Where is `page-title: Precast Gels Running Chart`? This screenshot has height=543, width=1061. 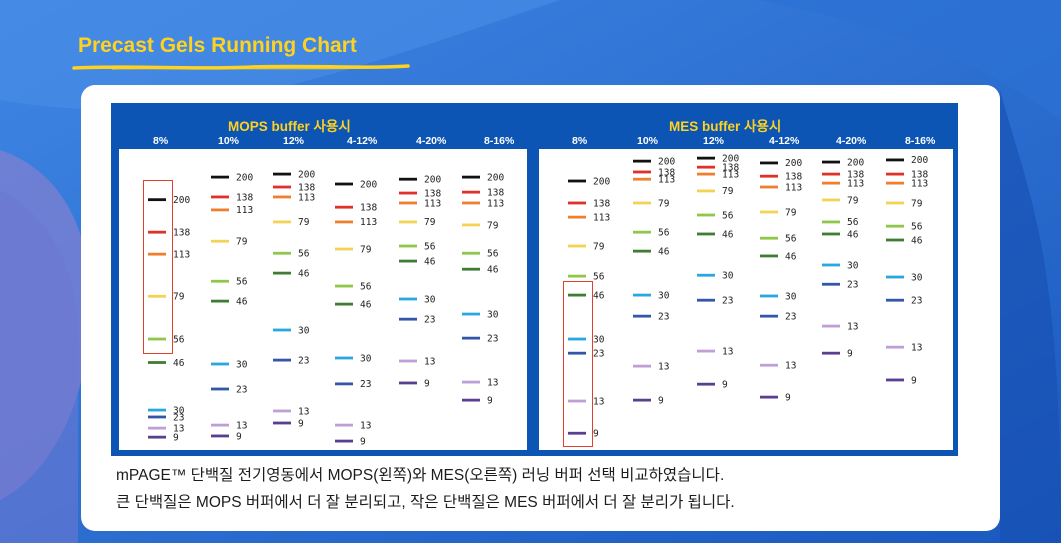 page-title: Precast Gels Running Chart is located at coordinates (217, 45).